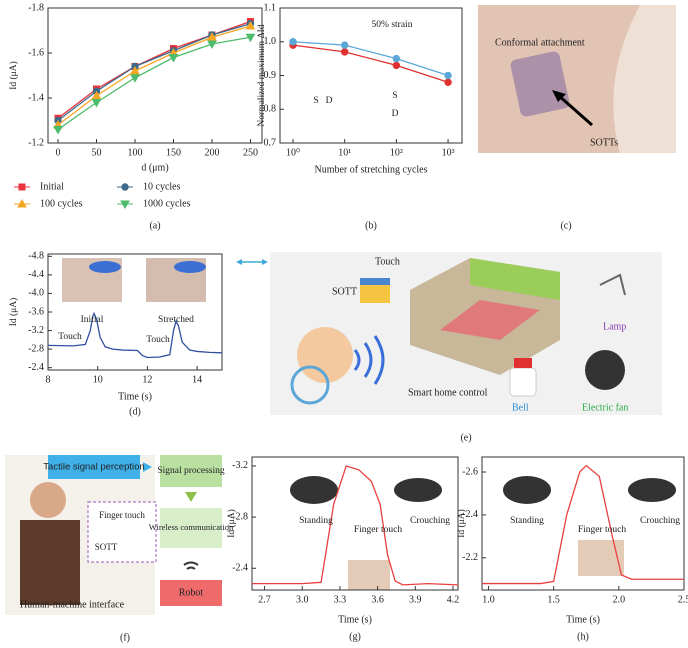 The width and height of the screenshot is (688, 648). Describe the element at coordinates (173, 152) in the screenshot. I see `x-tick-label: 150` at that location.